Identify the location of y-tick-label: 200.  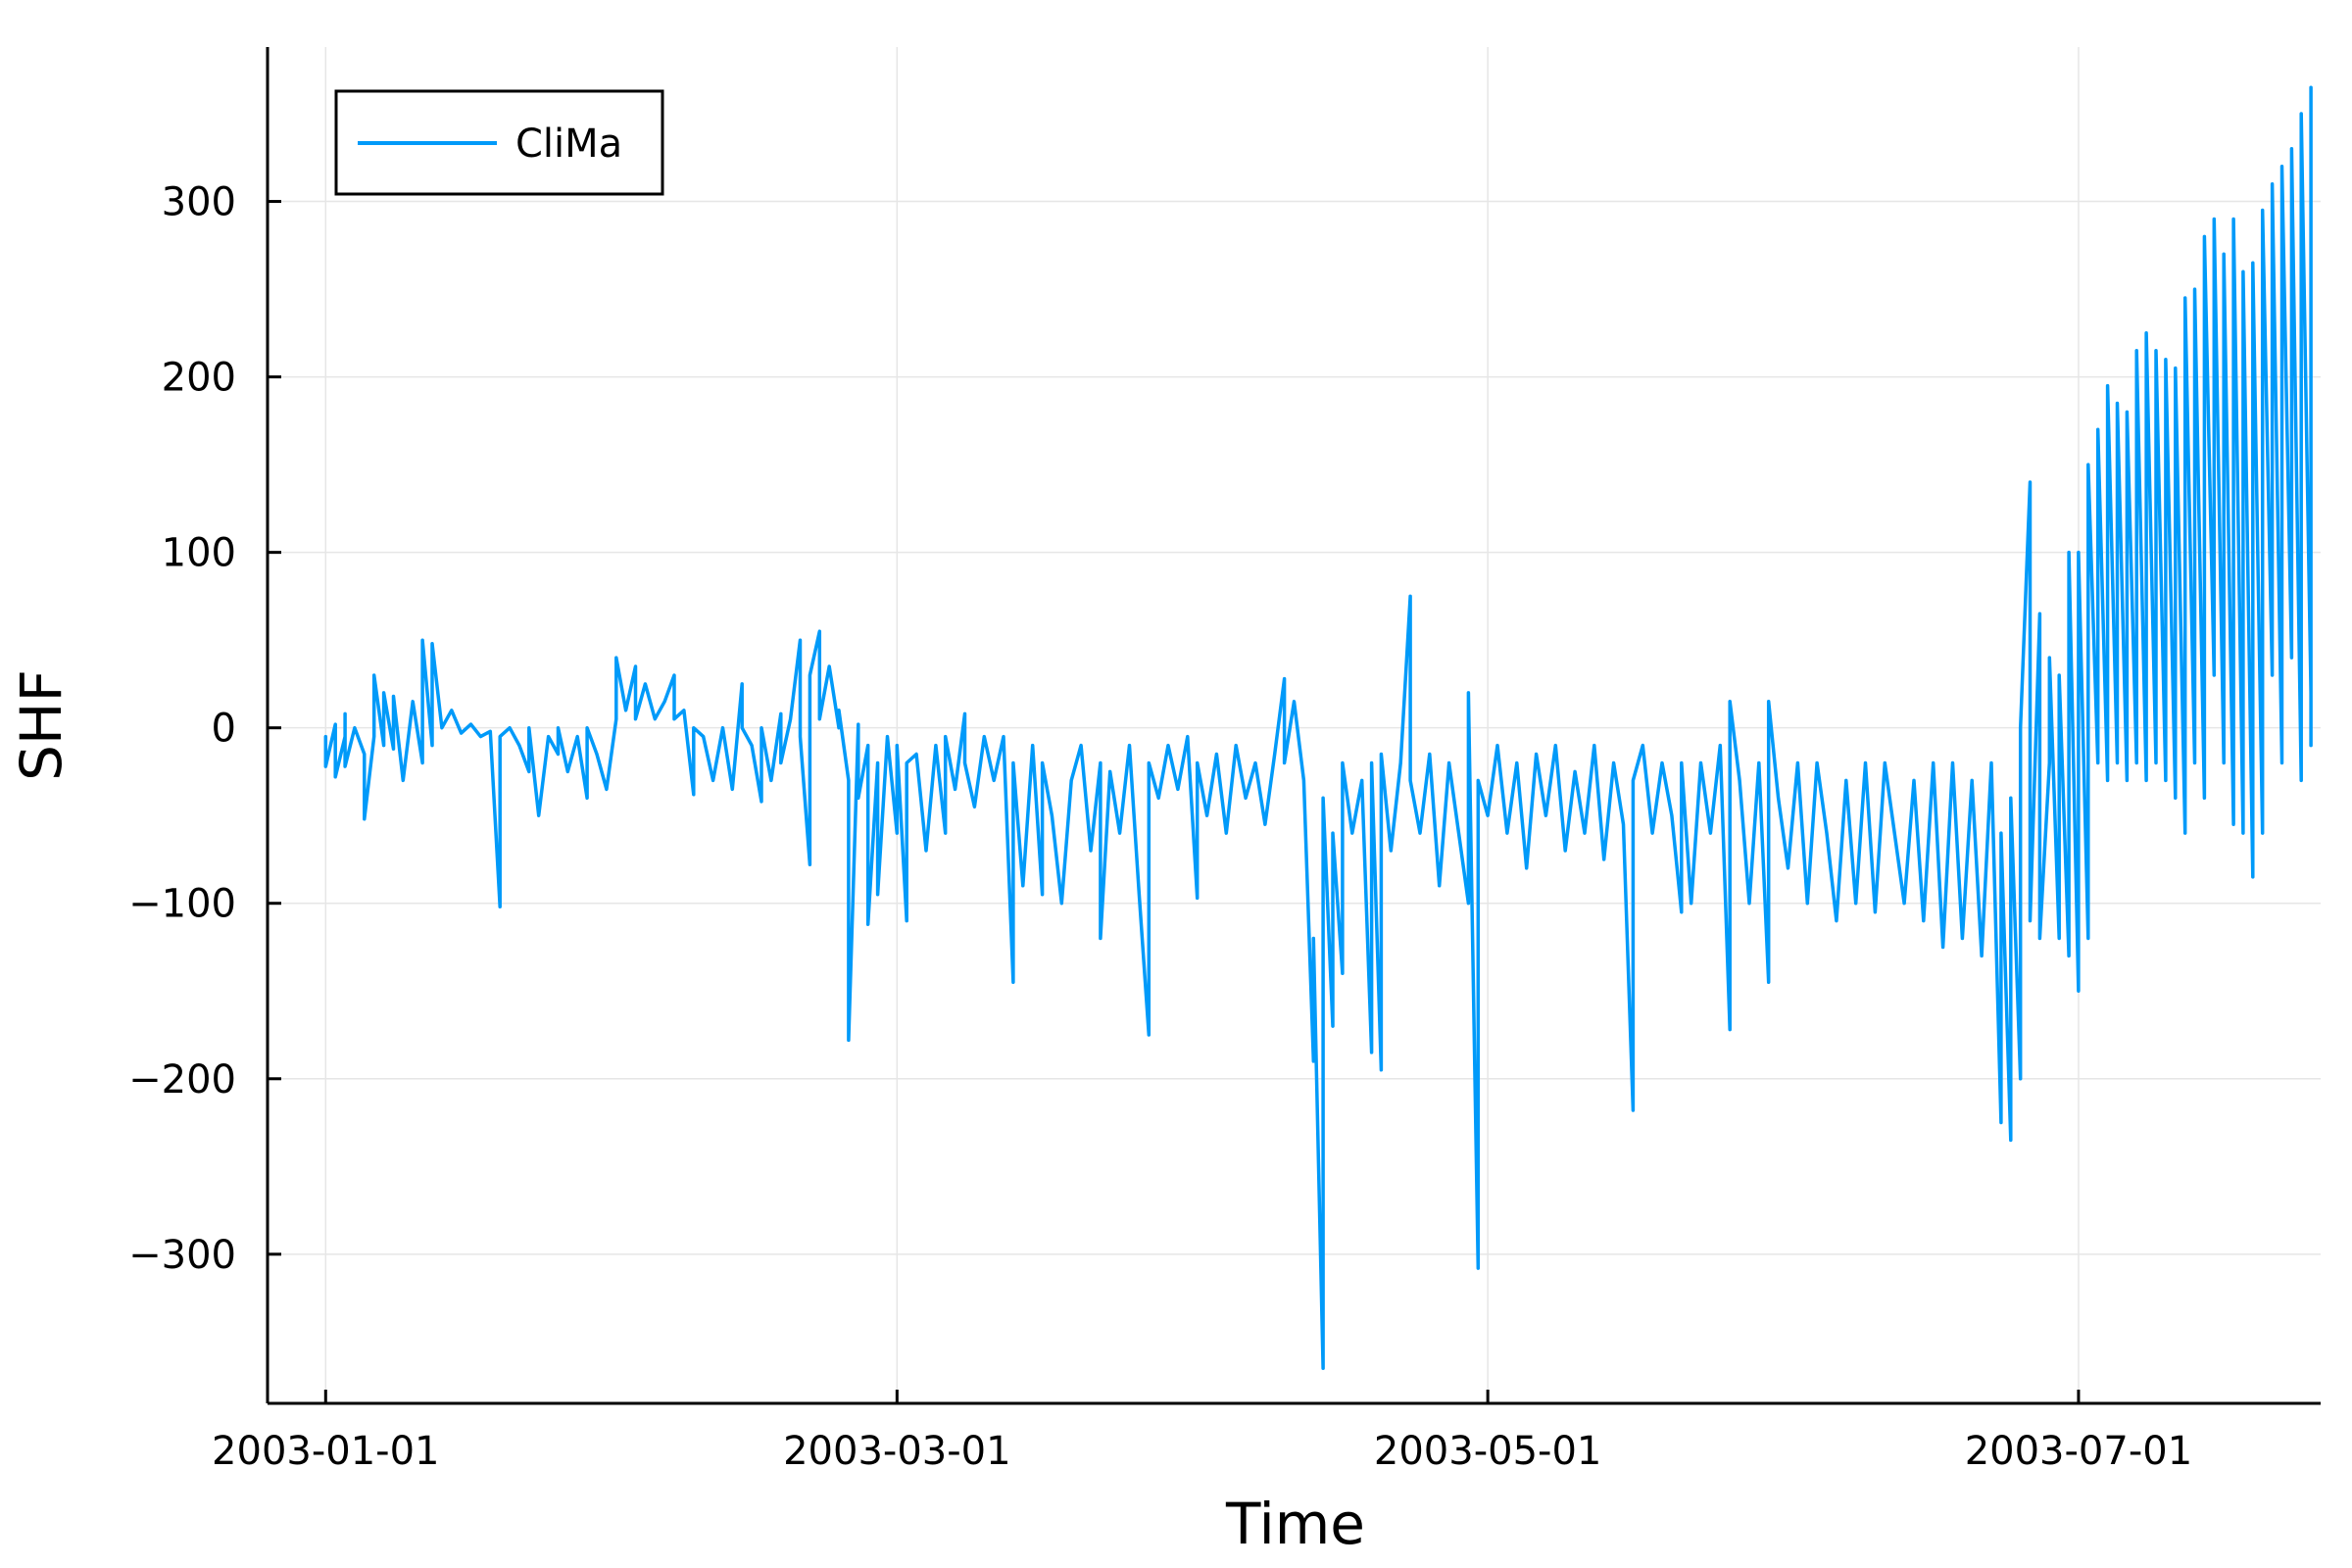
(199, 378).